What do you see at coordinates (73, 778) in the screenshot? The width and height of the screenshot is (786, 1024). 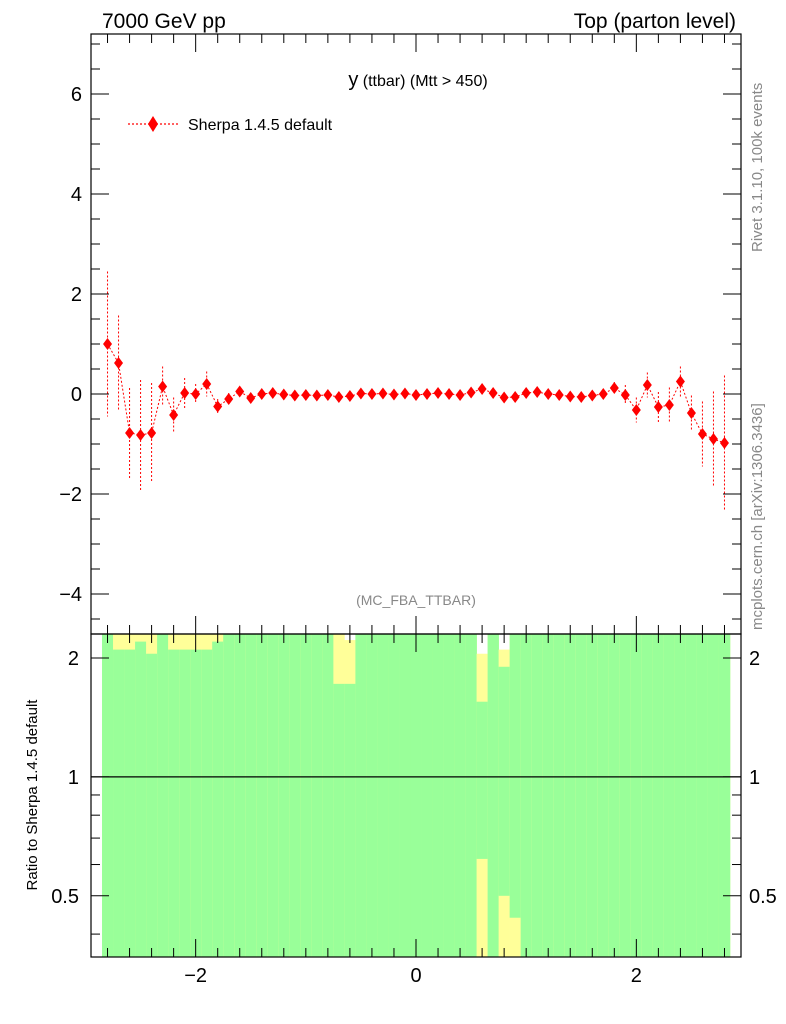 I see `ratio-ytick-label-left: 1` at bounding box center [73, 778].